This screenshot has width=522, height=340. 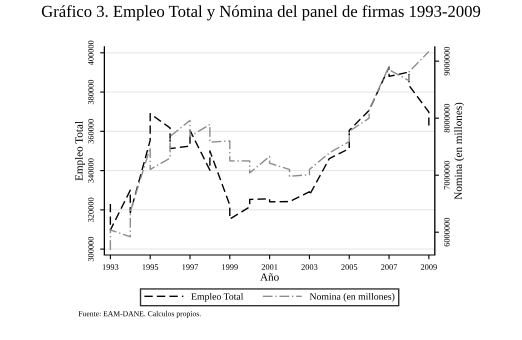 What do you see at coordinates (269, 277) in the screenshot?
I see `x-axis-title: Año` at bounding box center [269, 277].